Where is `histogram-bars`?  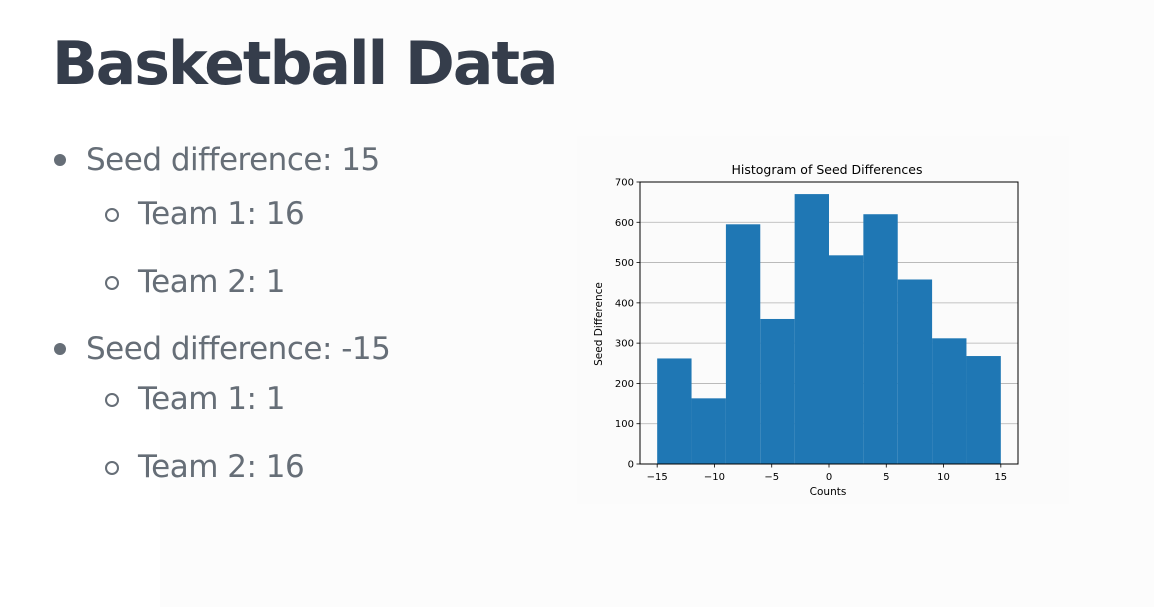 histogram-bars is located at coordinates (829, 329).